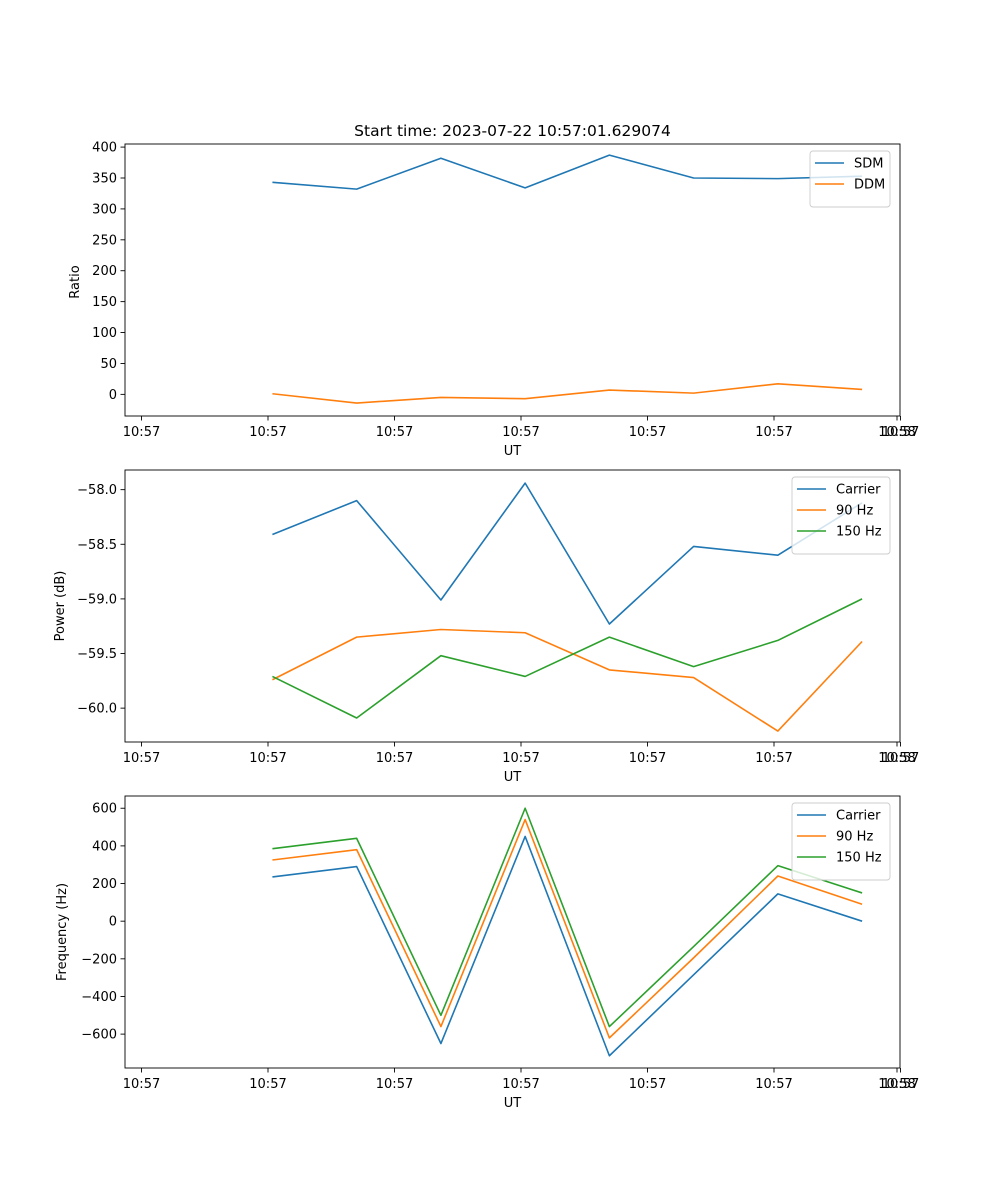  I want to click on y-tick-label: 300, so click(104, 209).